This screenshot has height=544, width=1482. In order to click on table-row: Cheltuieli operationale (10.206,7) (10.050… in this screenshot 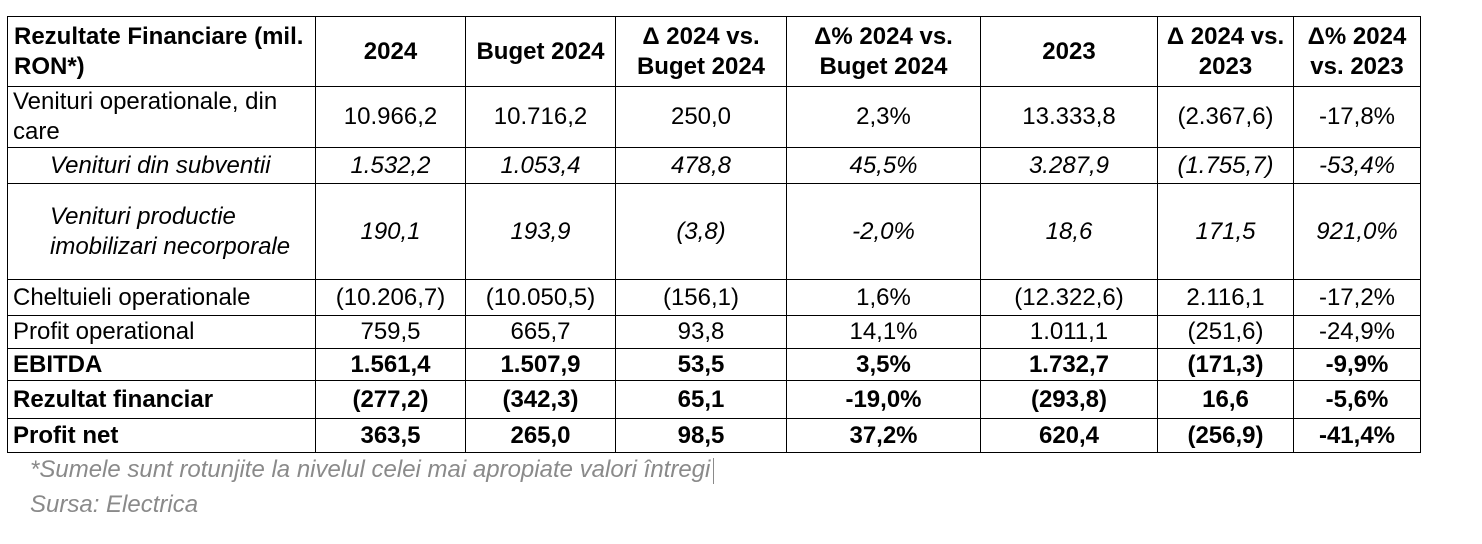, I will do `click(714, 297)`.